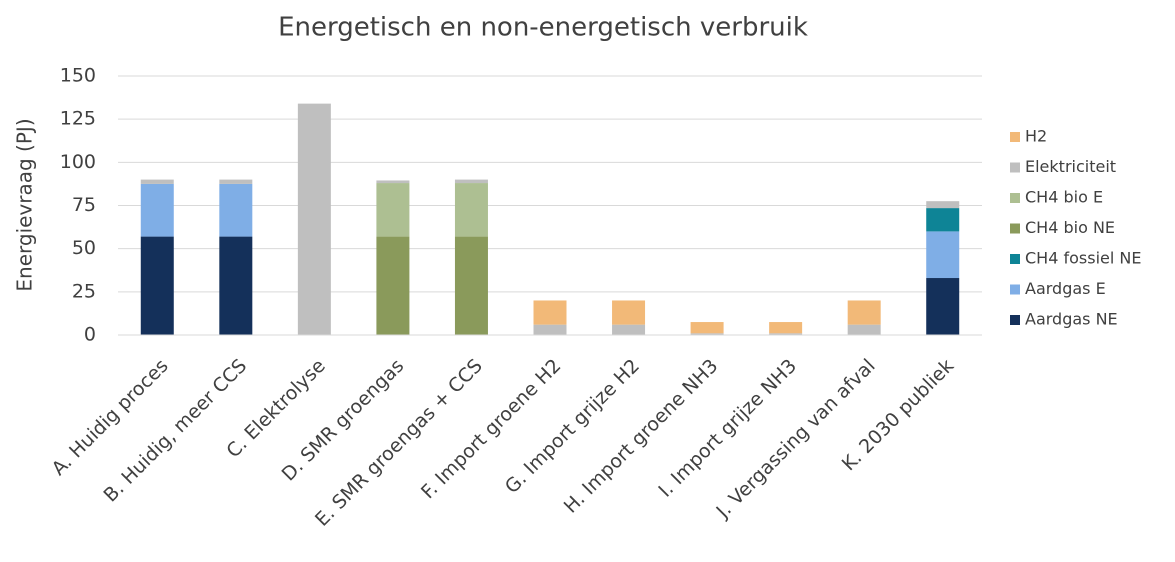  Describe the element at coordinates (176, 431) in the screenshot. I see `x-tick-label: B. Huidig, meer CCS` at that location.